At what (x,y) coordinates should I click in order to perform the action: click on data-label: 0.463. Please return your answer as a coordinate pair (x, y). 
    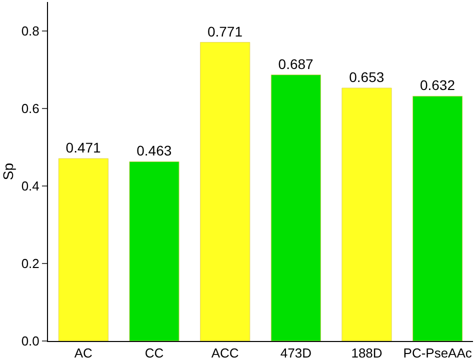
    Looking at the image, I should click on (154, 150).